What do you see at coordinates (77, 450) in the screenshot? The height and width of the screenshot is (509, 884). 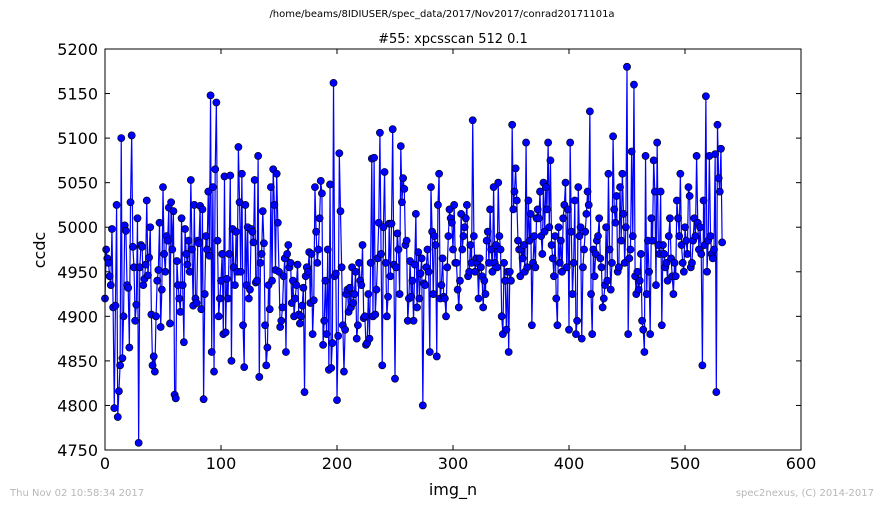 I see `y-tick-label: 4750` at bounding box center [77, 450].